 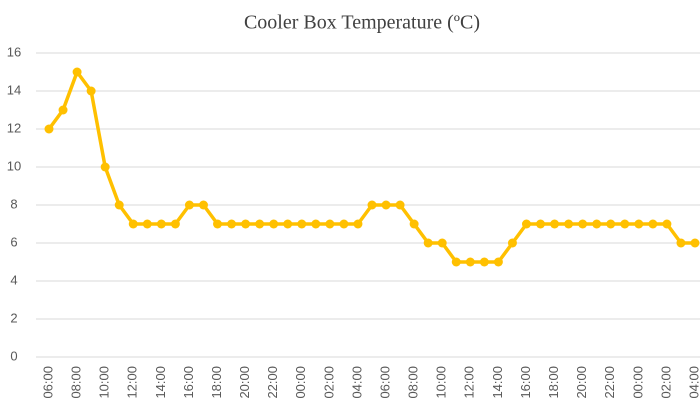 What do you see at coordinates (13, 241) in the screenshot?
I see `y-tick-label: 6` at bounding box center [13, 241].